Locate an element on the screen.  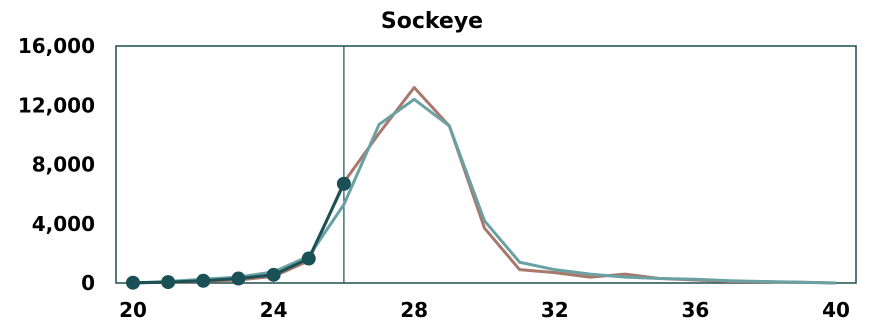
y-tick-label: 8,000 is located at coordinates (63, 165).